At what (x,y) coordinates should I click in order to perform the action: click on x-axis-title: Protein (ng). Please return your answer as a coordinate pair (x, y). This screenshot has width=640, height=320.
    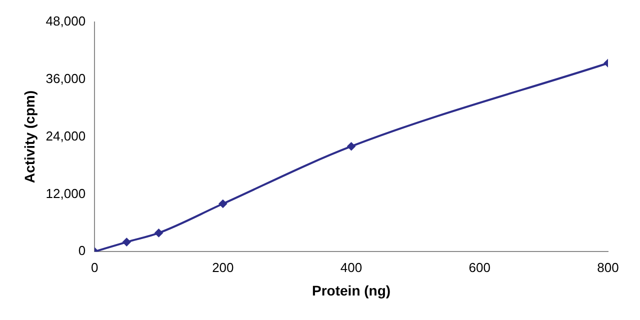
    Looking at the image, I should click on (351, 290).